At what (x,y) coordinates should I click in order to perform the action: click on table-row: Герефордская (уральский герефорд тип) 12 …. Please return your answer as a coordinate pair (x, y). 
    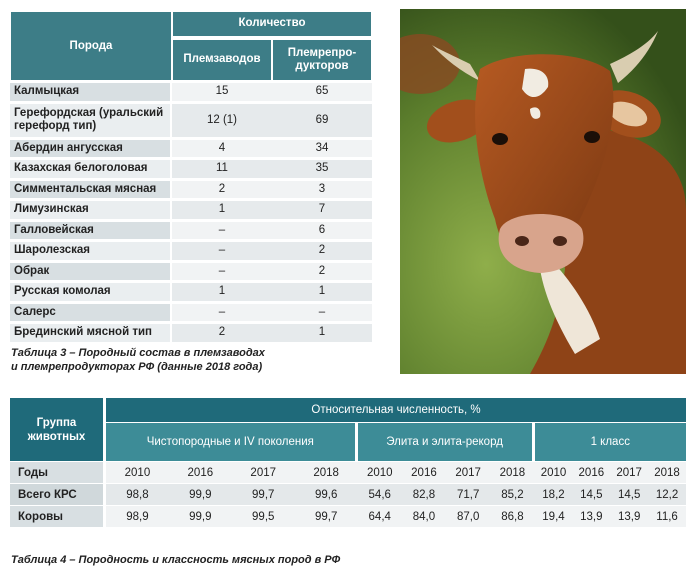
    Looking at the image, I should click on (191, 120).